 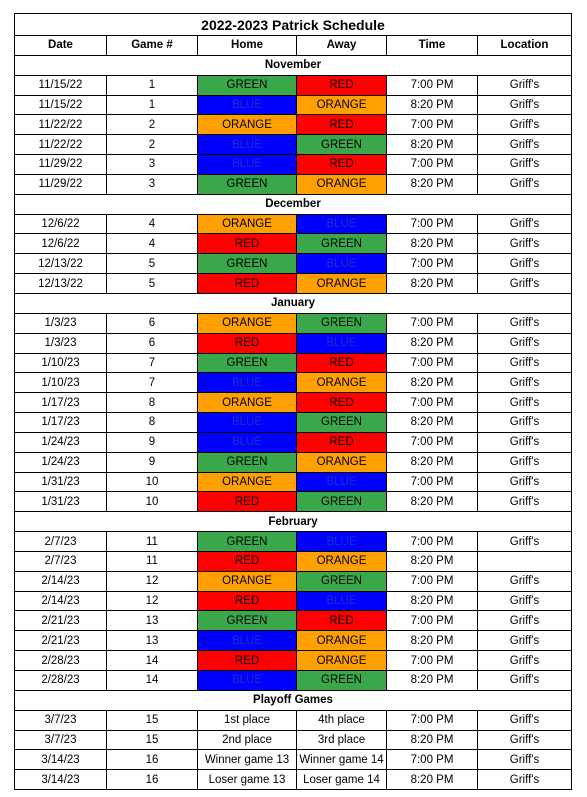 What do you see at coordinates (60, 621) in the screenshot?
I see `date-cell: 2/21/23` at bounding box center [60, 621].